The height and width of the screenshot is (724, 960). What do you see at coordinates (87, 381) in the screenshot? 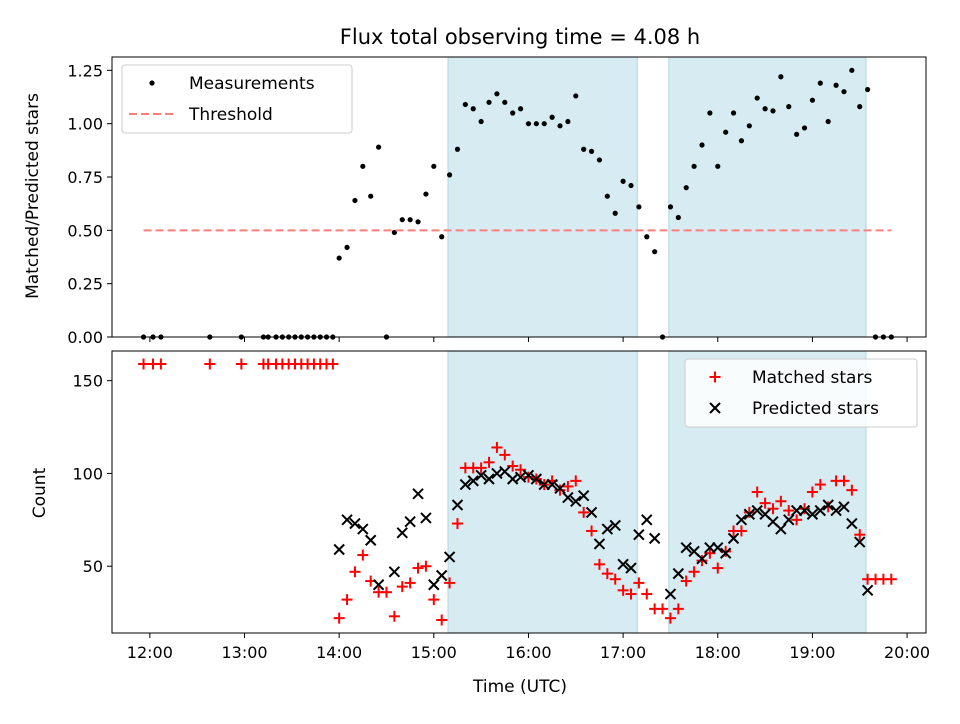
I see `bottom-y-tick-label: 150` at bounding box center [87, 381].